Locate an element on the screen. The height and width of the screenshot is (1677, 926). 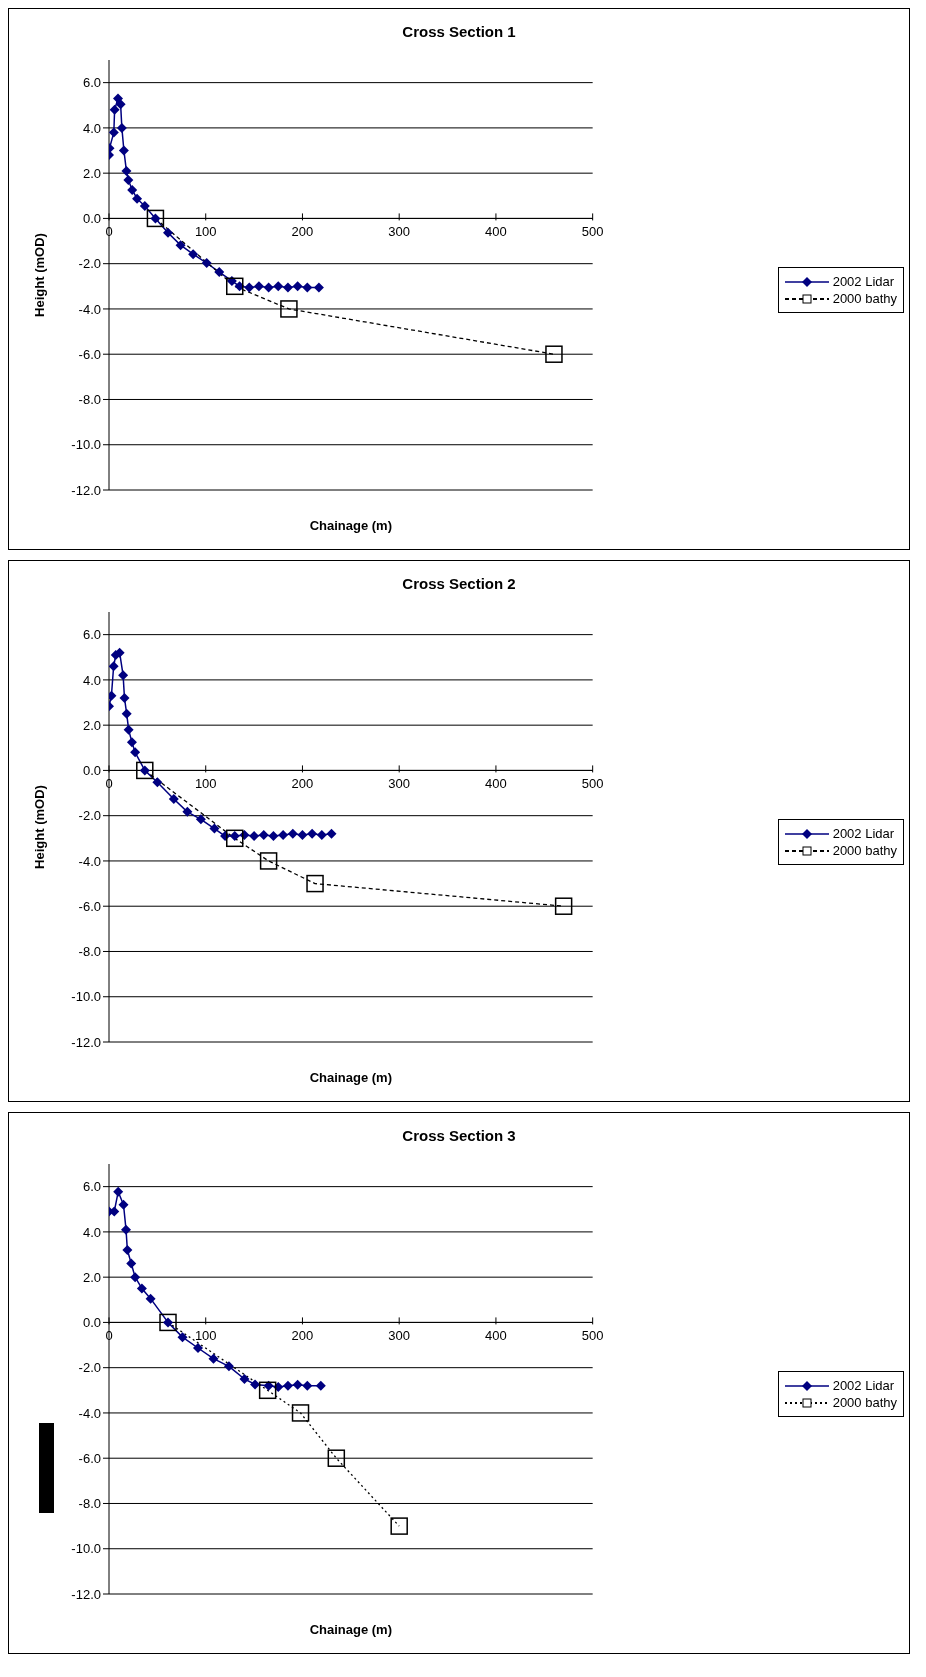
y-tick-label: -8.0 is located at coordinates (89, 1504).